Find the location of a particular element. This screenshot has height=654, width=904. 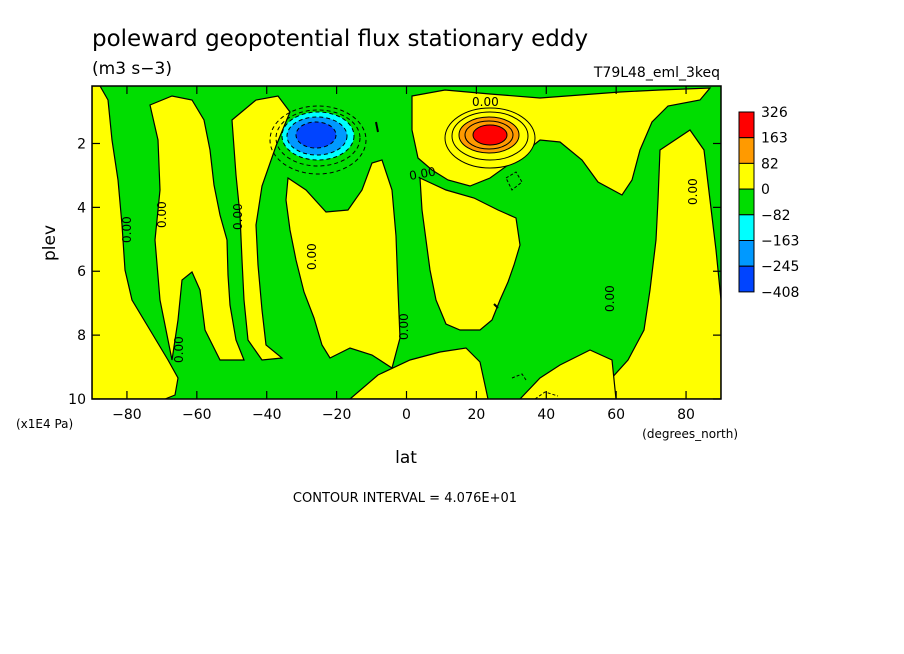

yellow-region-southmid is located at coordinates (261, 228).